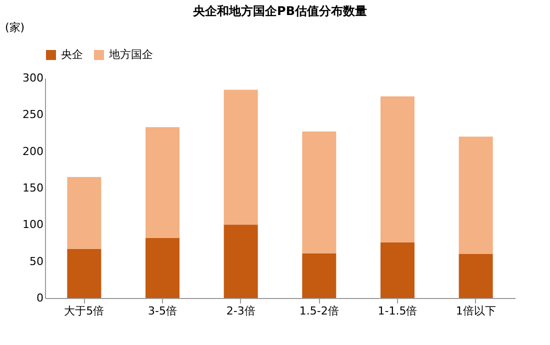 The width and height of the screenshot is (550, 345). Describe the element at coordinates (319, 311) in the screenshot. I see `x-tick-label: 1.5-2倍` at that location.